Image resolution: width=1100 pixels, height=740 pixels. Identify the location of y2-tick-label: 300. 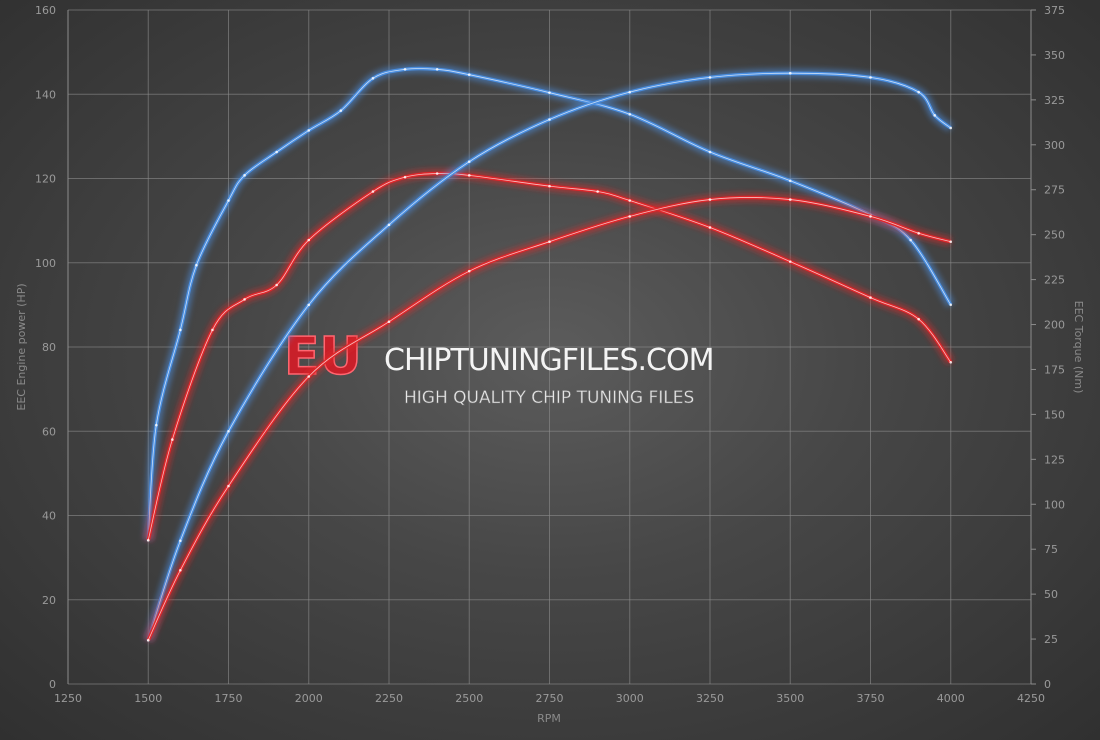
(1054, 145).